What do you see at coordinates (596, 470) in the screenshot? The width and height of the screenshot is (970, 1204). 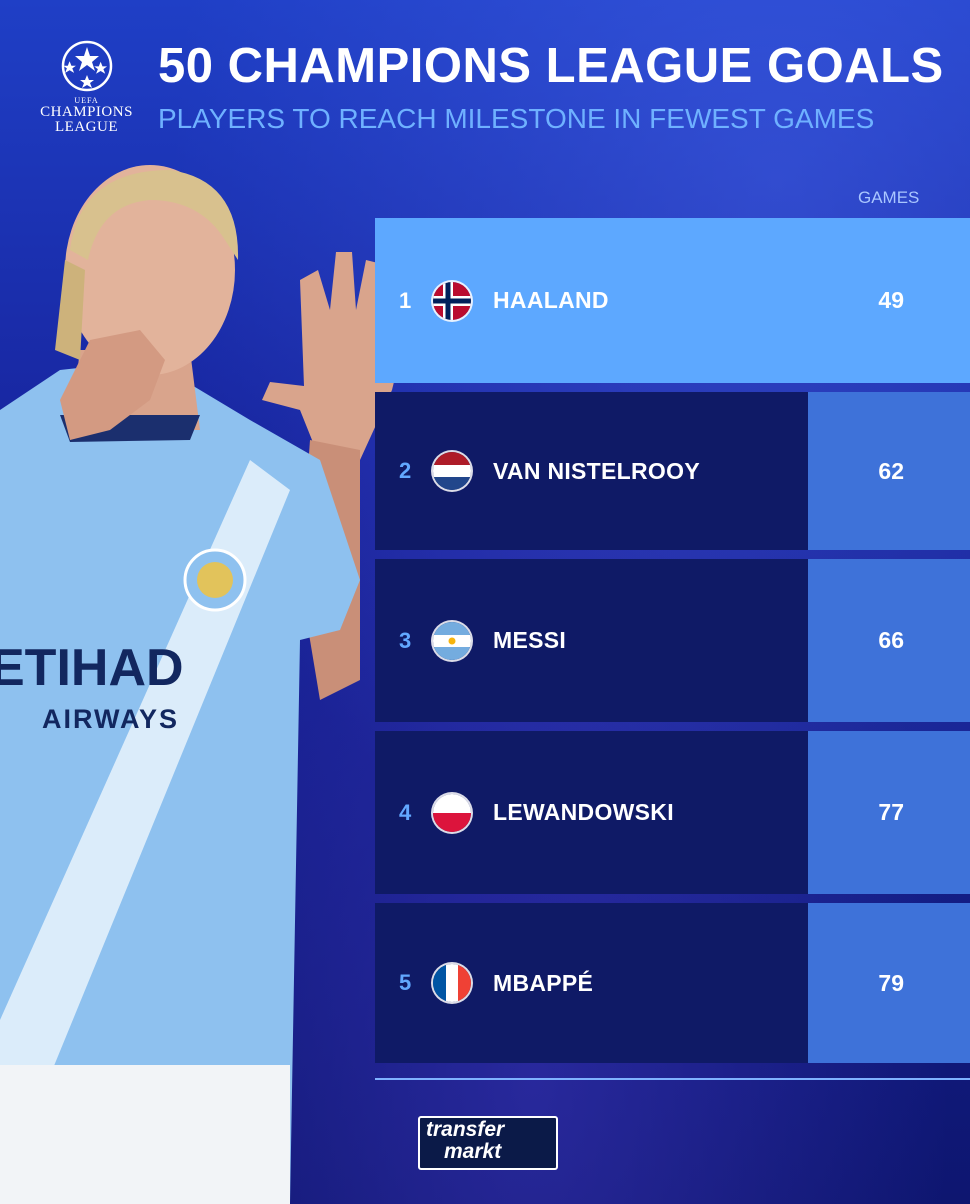 I see `player-name: VAN NISTELROOY` at bounding box center [596, 470].